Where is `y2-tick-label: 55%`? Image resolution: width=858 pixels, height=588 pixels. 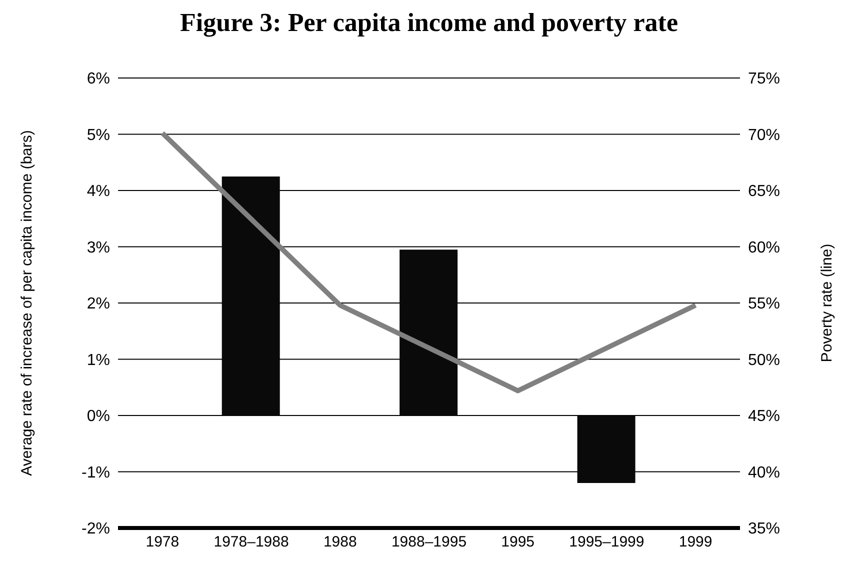
y2-tick-label: 55% is located at coordinates (764, 304).